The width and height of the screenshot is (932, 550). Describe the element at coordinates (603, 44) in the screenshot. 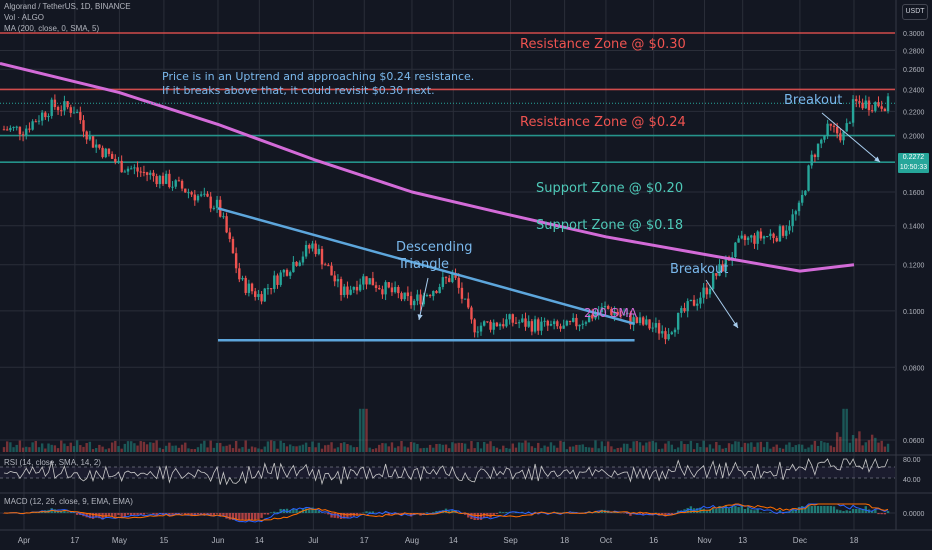

I see `resistance-030-label: Resistance Zone @ $0.30` at that location.